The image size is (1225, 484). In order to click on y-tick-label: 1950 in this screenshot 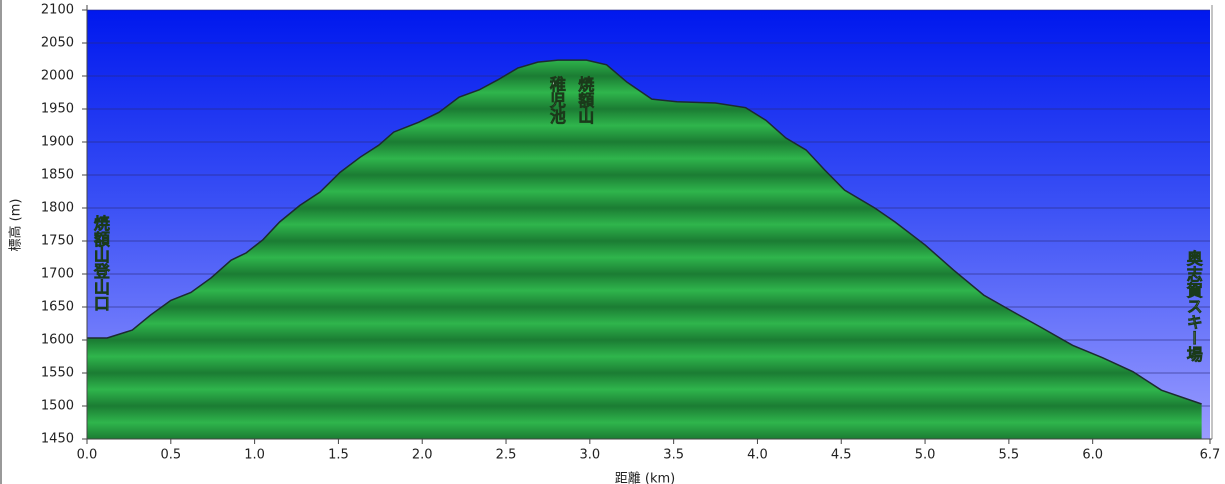, I will do `click(57, 109)`.